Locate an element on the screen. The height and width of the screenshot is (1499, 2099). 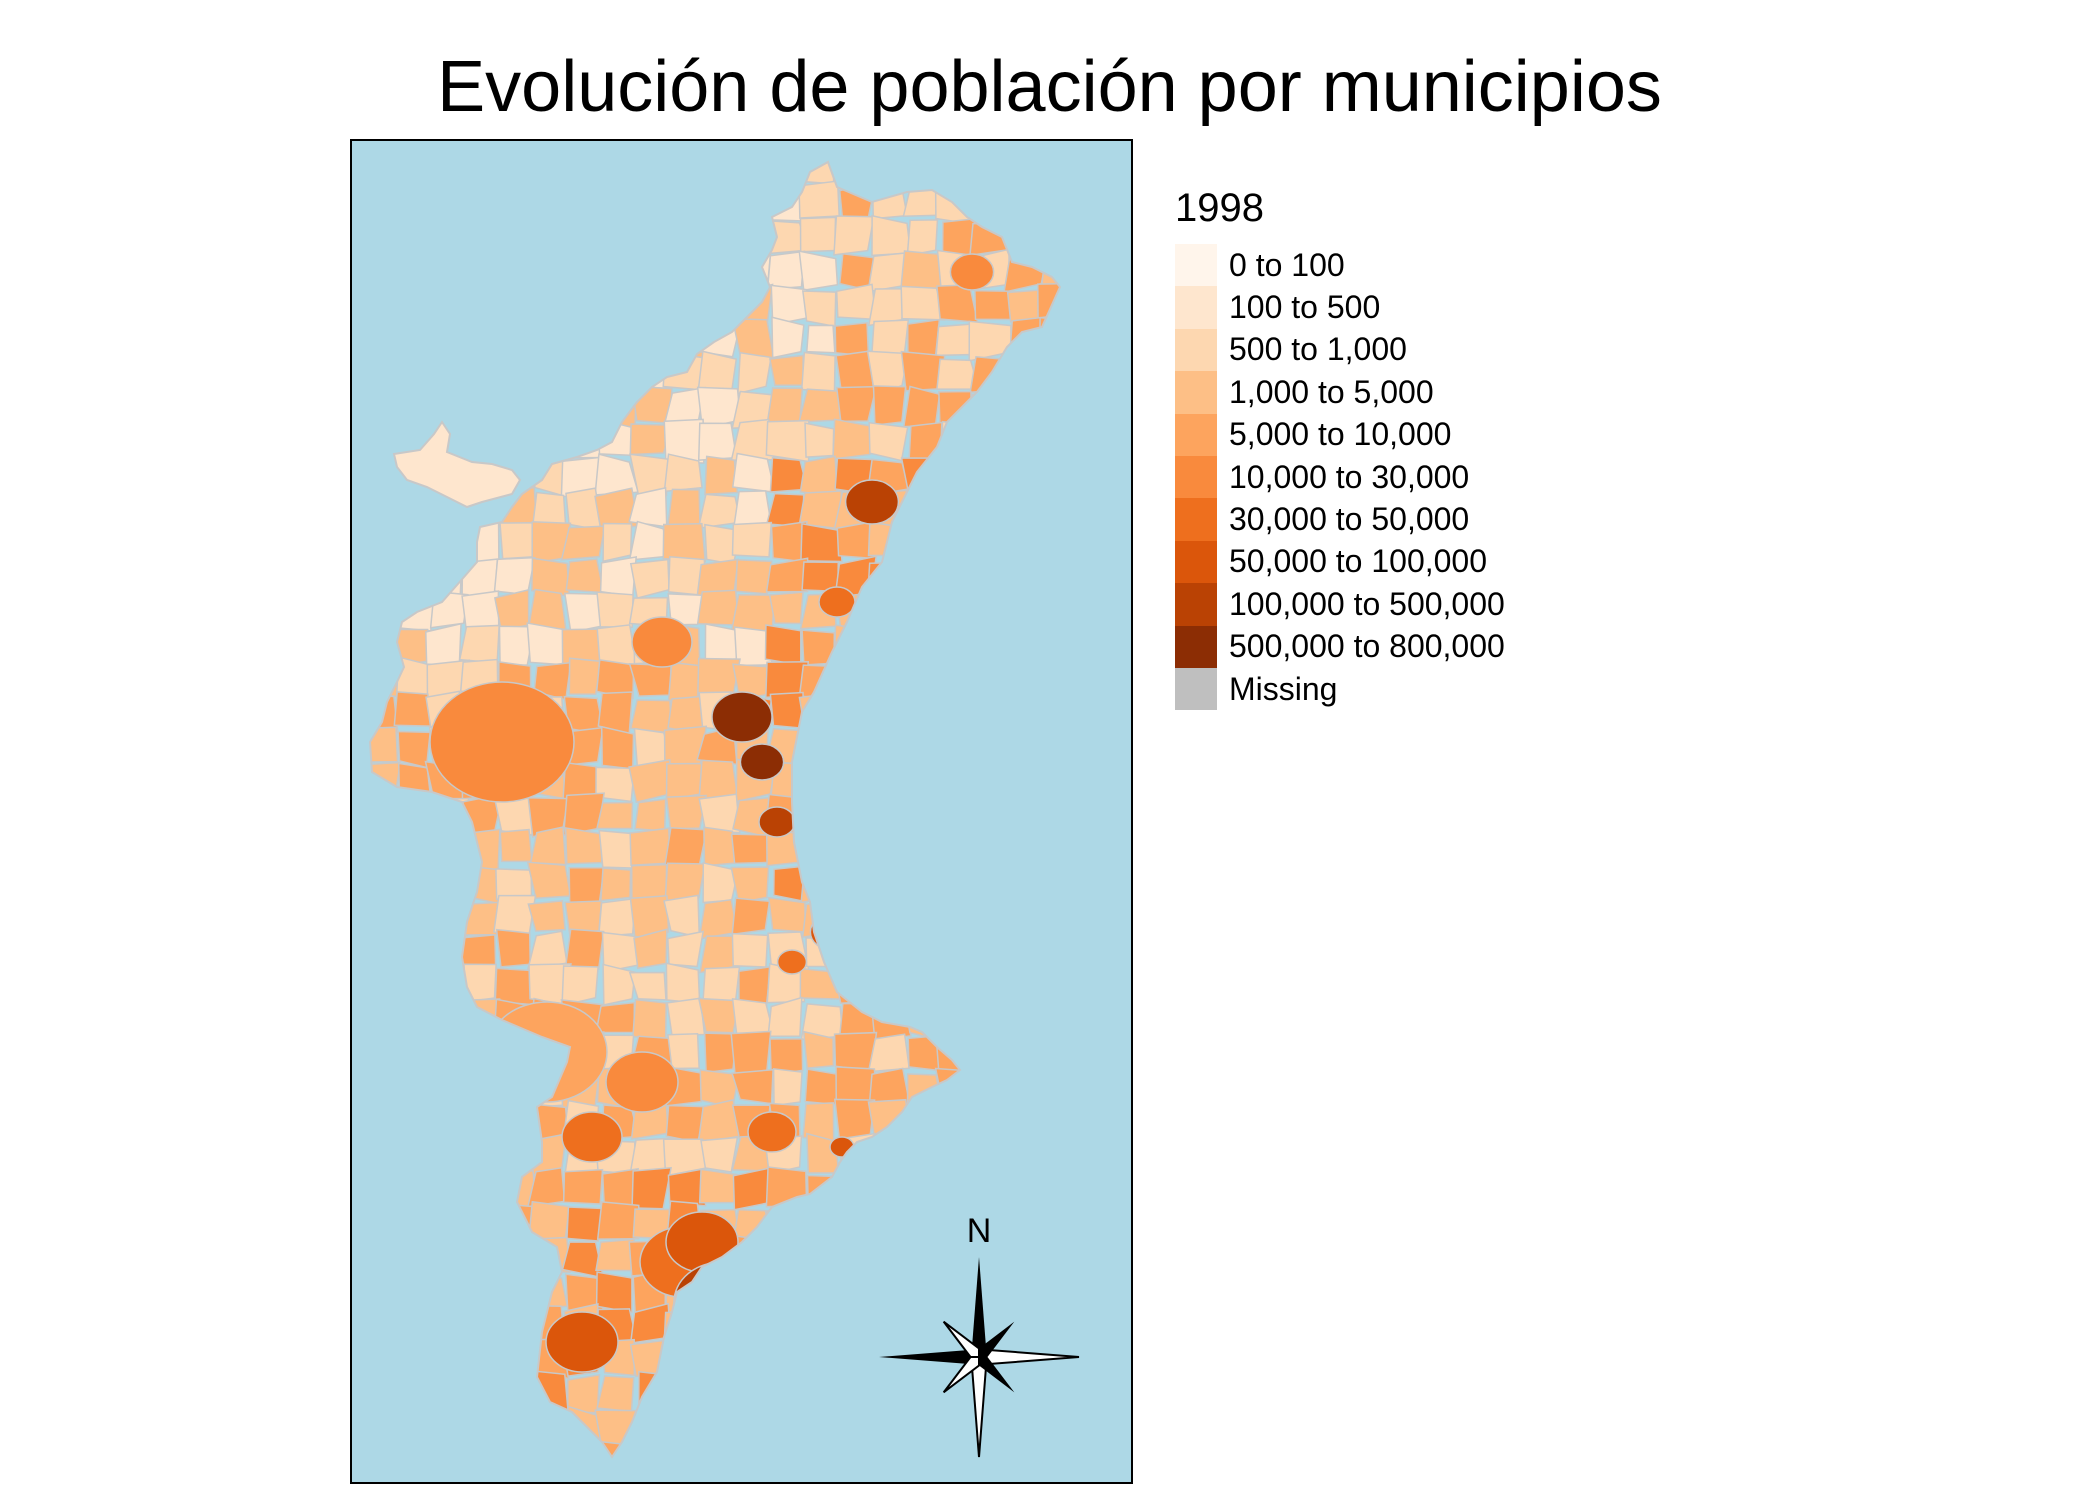
legend-label: 10,000 to 30,000 is located at coordinates (1349, 476).